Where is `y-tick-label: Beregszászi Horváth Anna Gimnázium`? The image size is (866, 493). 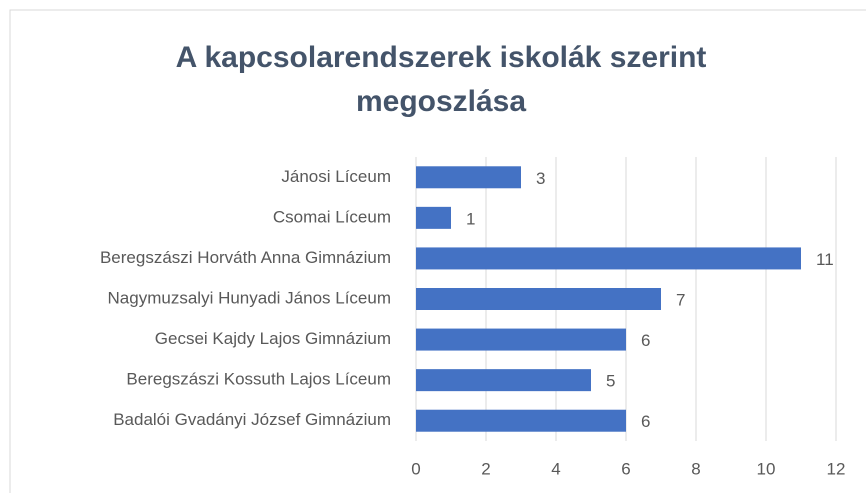
y-tick-label: Beregszászi Horváth Anna Gimnázium is located at coordinates (245, 257).